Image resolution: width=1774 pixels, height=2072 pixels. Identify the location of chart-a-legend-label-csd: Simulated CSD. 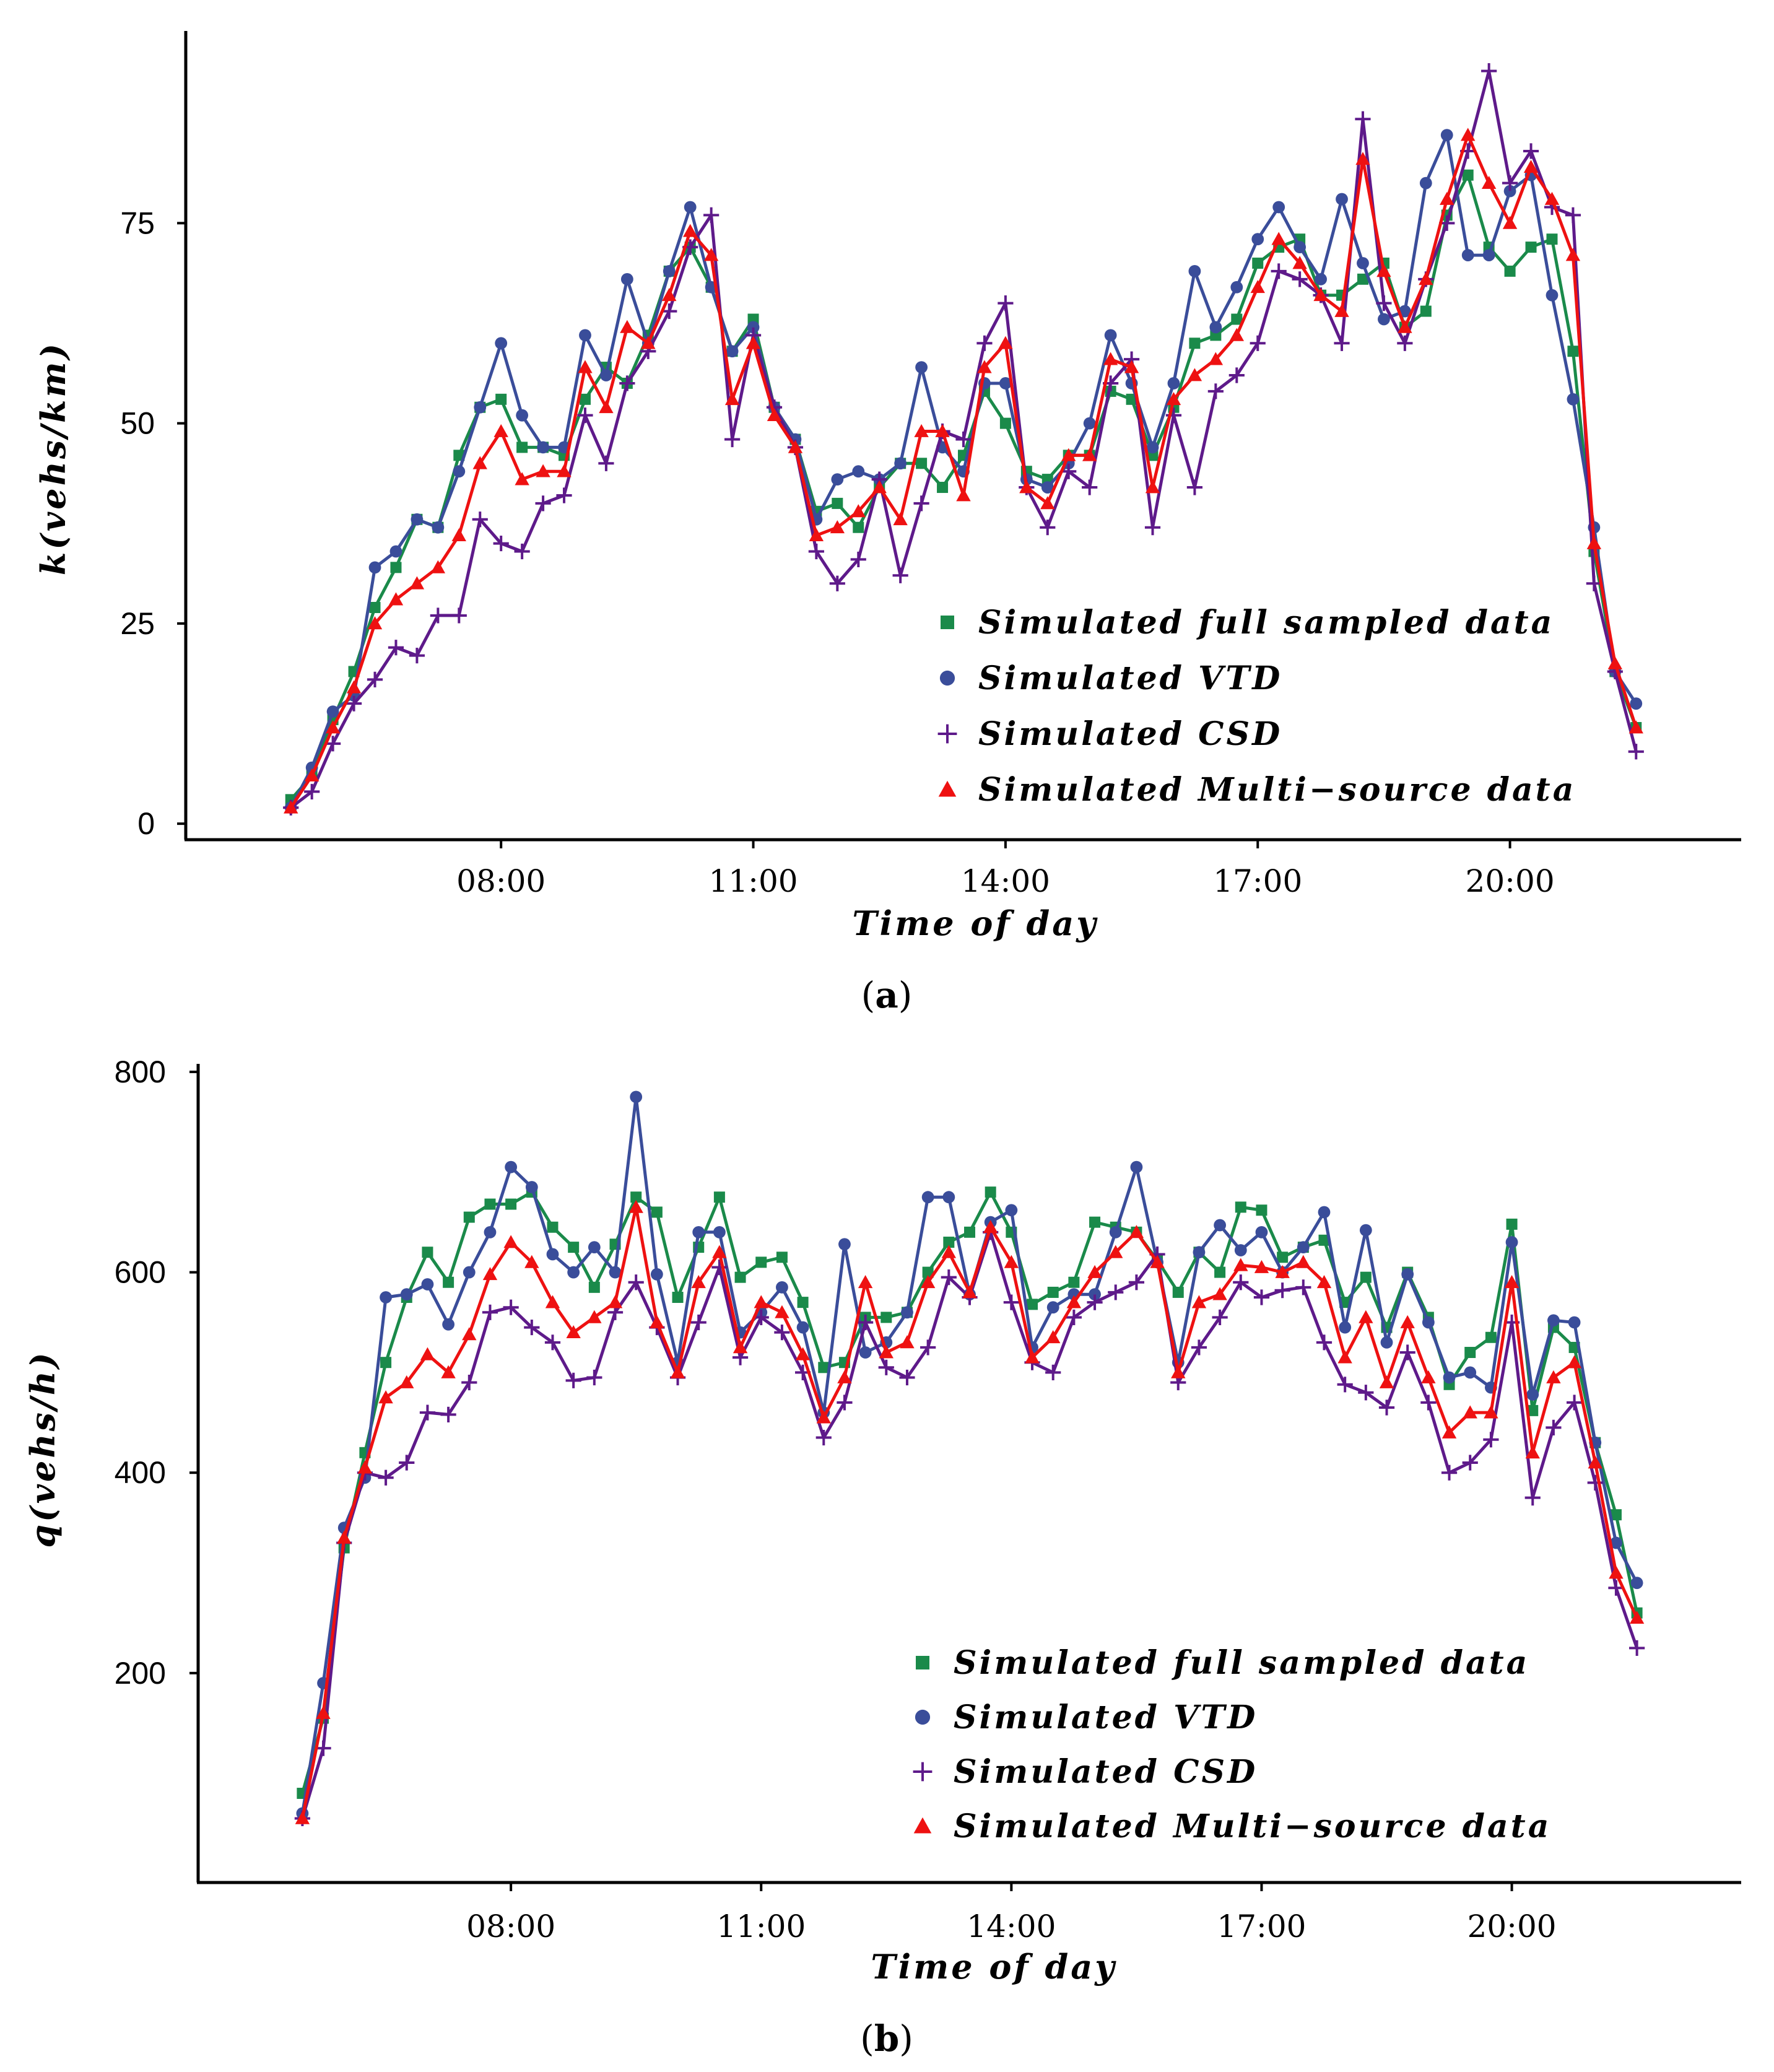
(1130, 734).